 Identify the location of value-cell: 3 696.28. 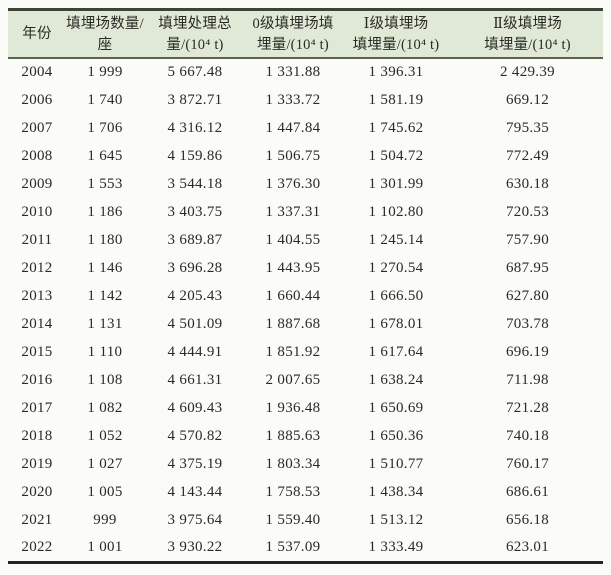
(195, 267).